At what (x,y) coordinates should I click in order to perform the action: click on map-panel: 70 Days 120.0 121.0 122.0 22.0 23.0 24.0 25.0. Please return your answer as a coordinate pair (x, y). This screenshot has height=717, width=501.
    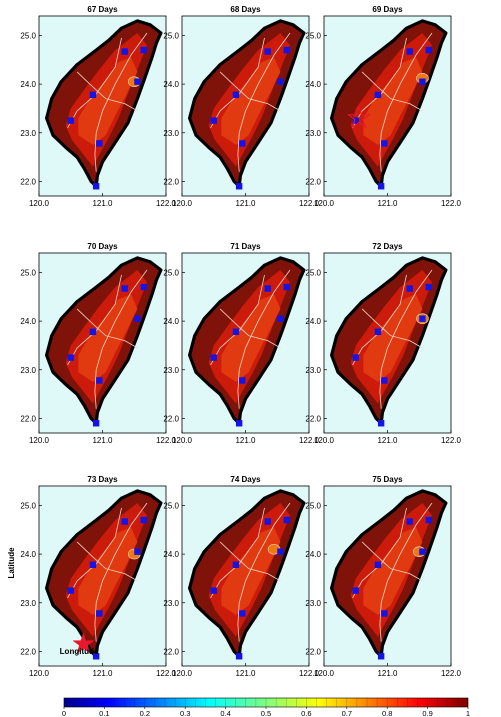
    Looking at the image, I should click on (98, 343).